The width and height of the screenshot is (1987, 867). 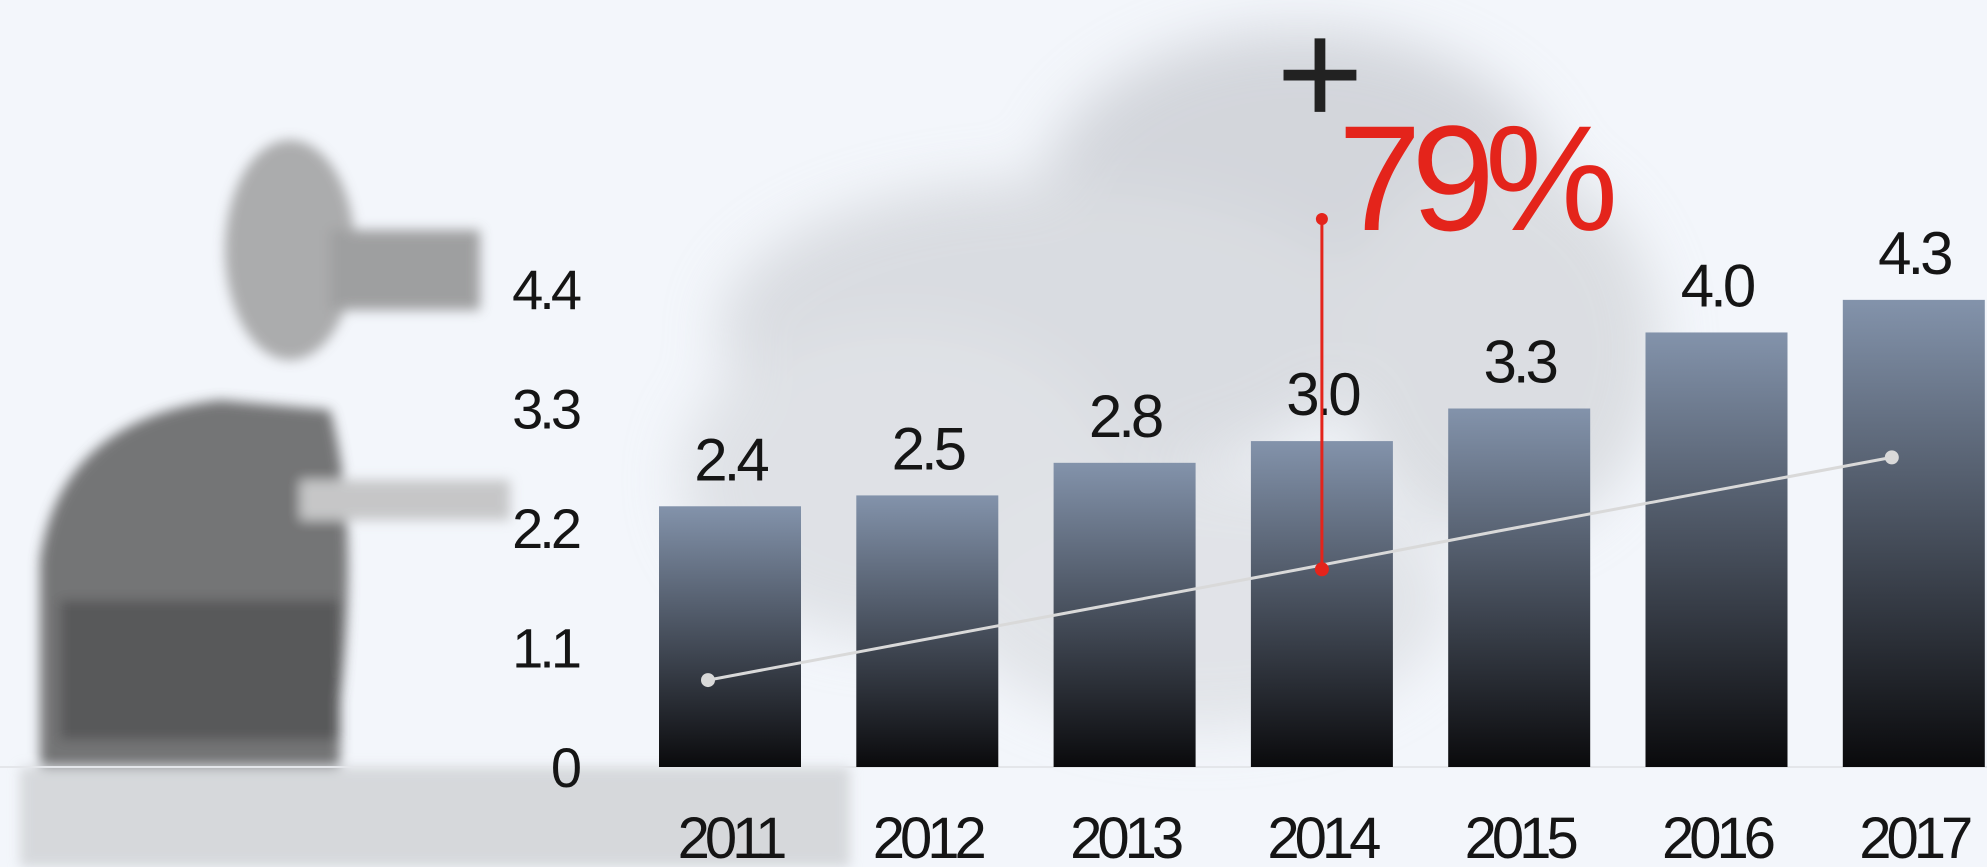 I want to click on value-label: 4.3, so click(x=1914, y=253).